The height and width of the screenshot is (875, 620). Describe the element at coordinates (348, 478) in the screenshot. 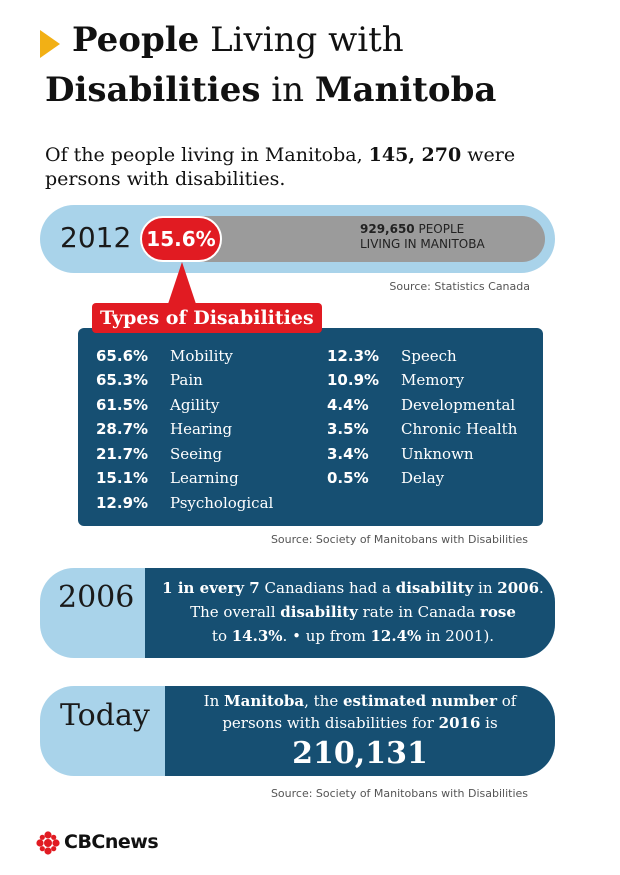

I see `type-pct: 0.5%` at that location.